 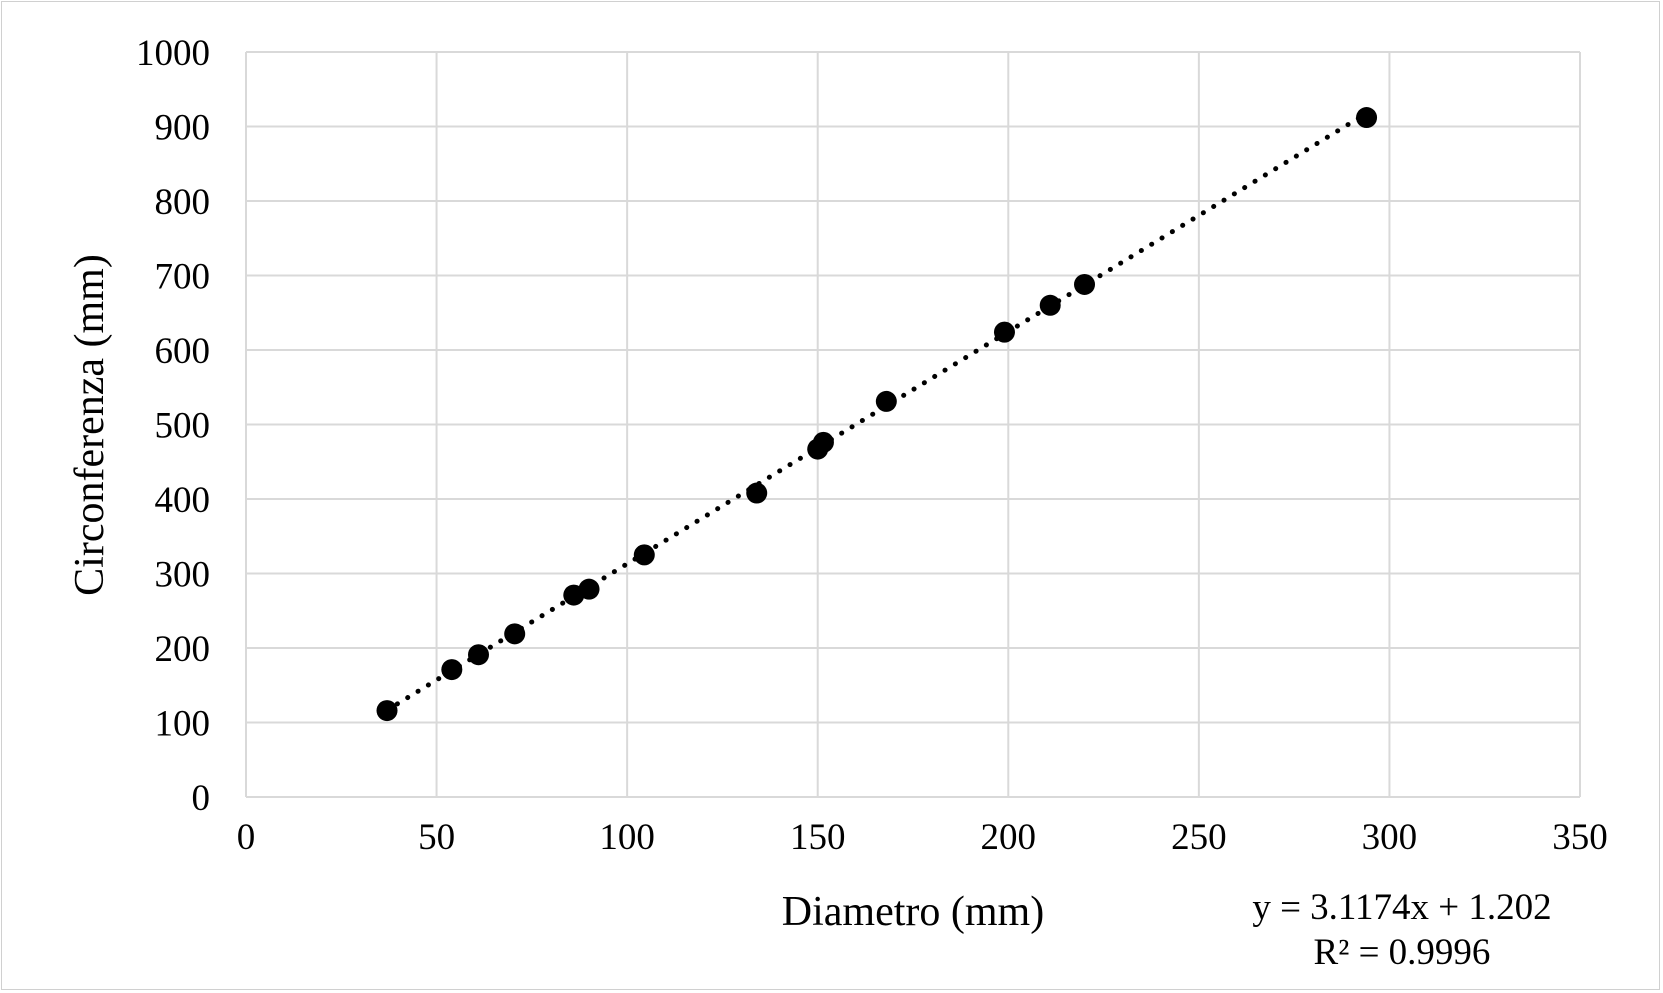 What do you see at coordinates (1402, 952) in the screenshot?
I see `trendline-r-squared: R² = 0.9996` at bounding box center [1402, 952].